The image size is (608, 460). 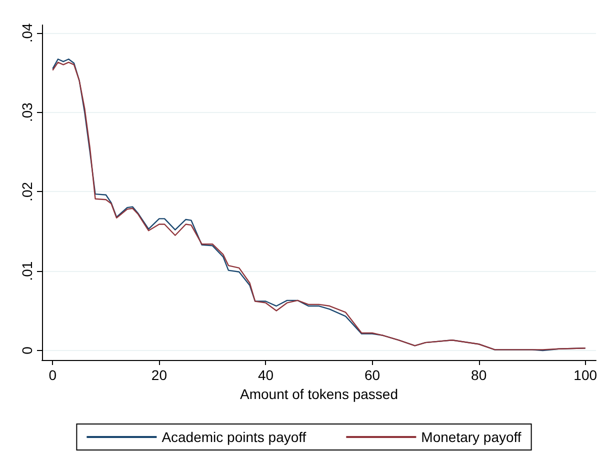 I want to click on y-tick-label: .02, so click(x=27, y=192).